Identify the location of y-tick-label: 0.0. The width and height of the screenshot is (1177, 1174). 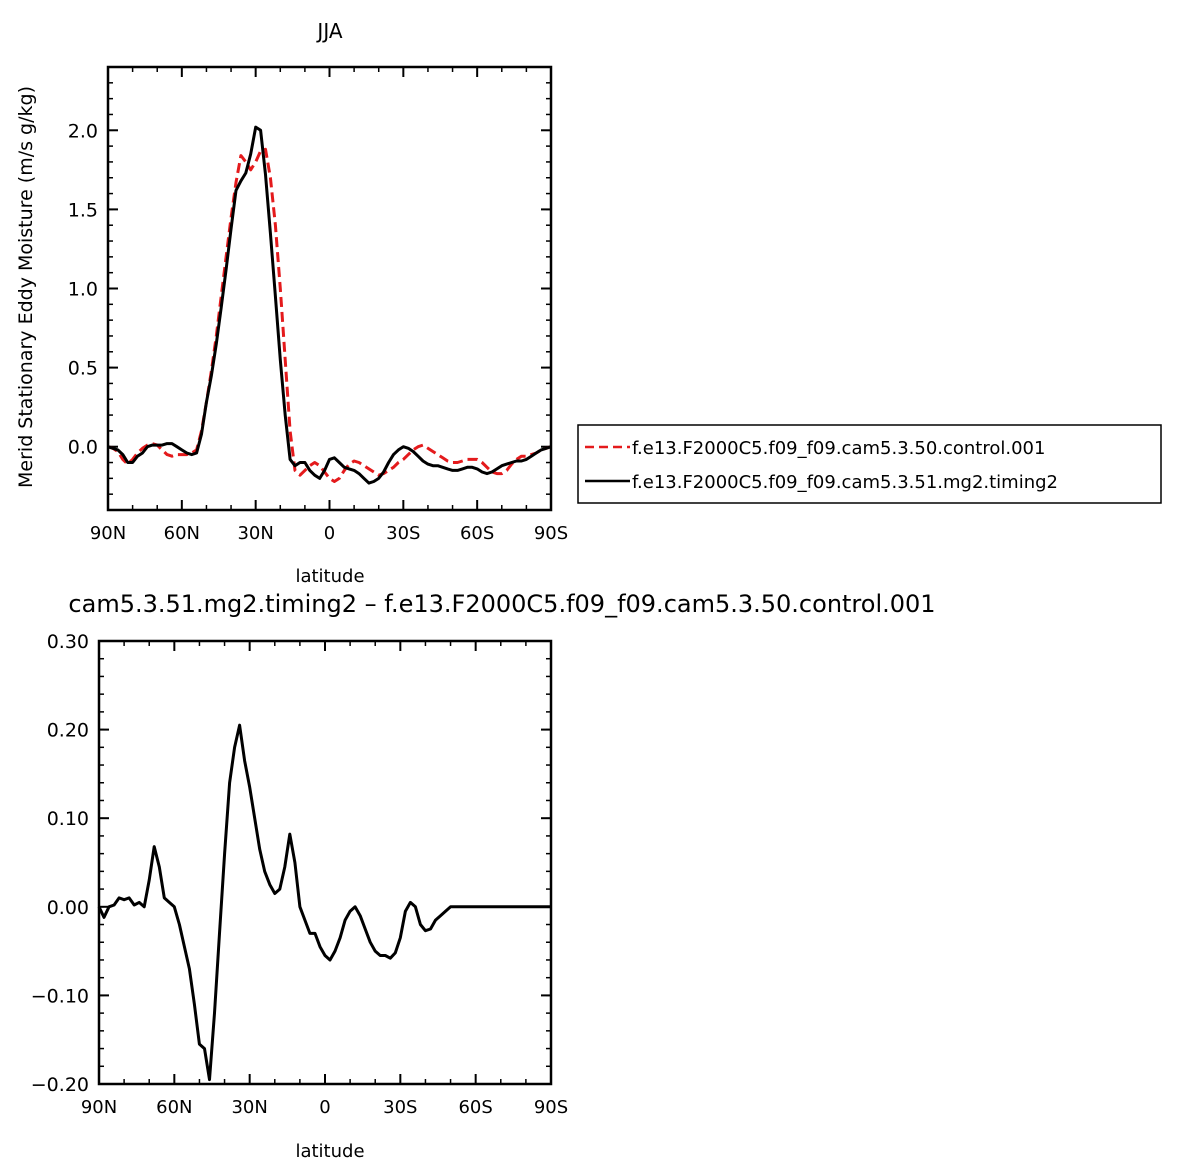
(83, 448).